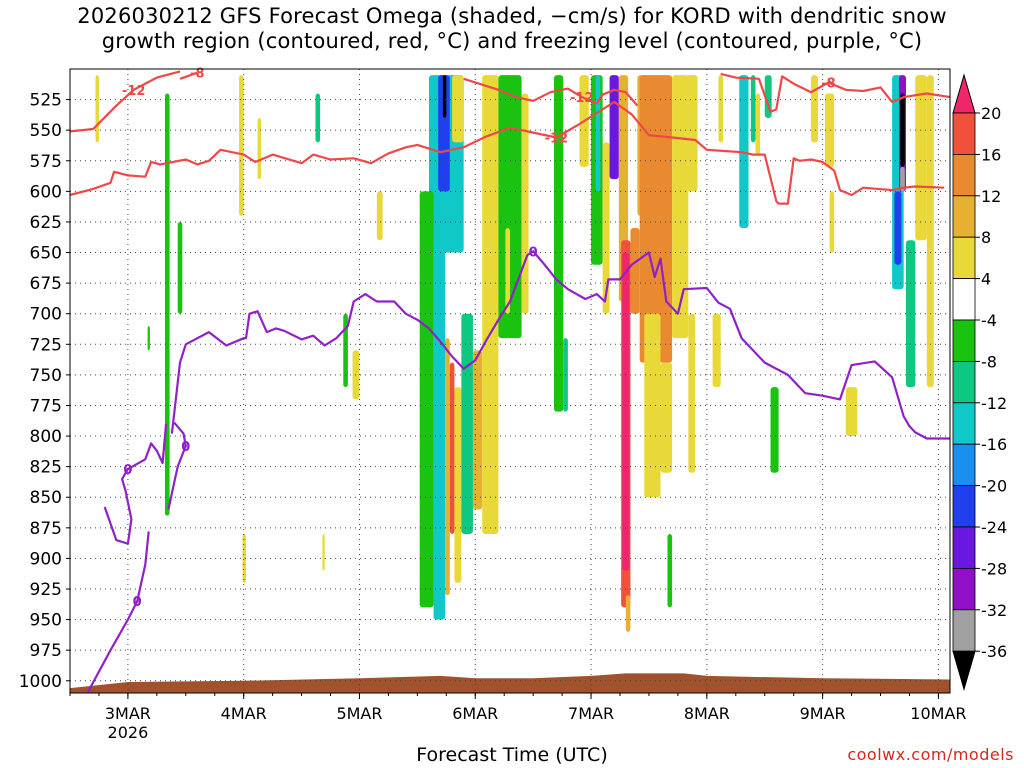 The height and width of the screenshot is (768, 1024). Describe the element at coordinates (46, 101) in the screenshot. I see `y-tick-label-525: 525` at that location.